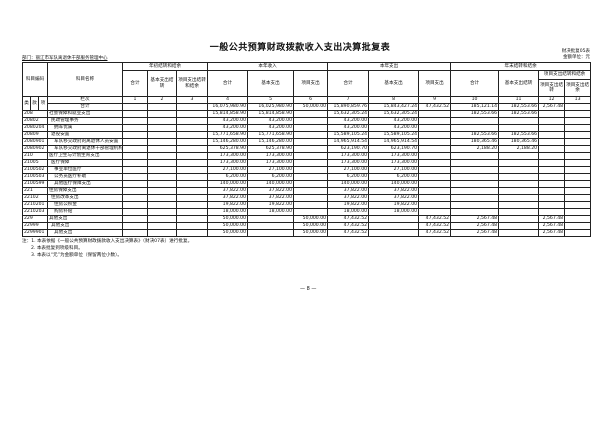 This screenshot has width=600, height=429. I want to click on header-opening-project: 项目支出结转和结余, so click(192, 83).